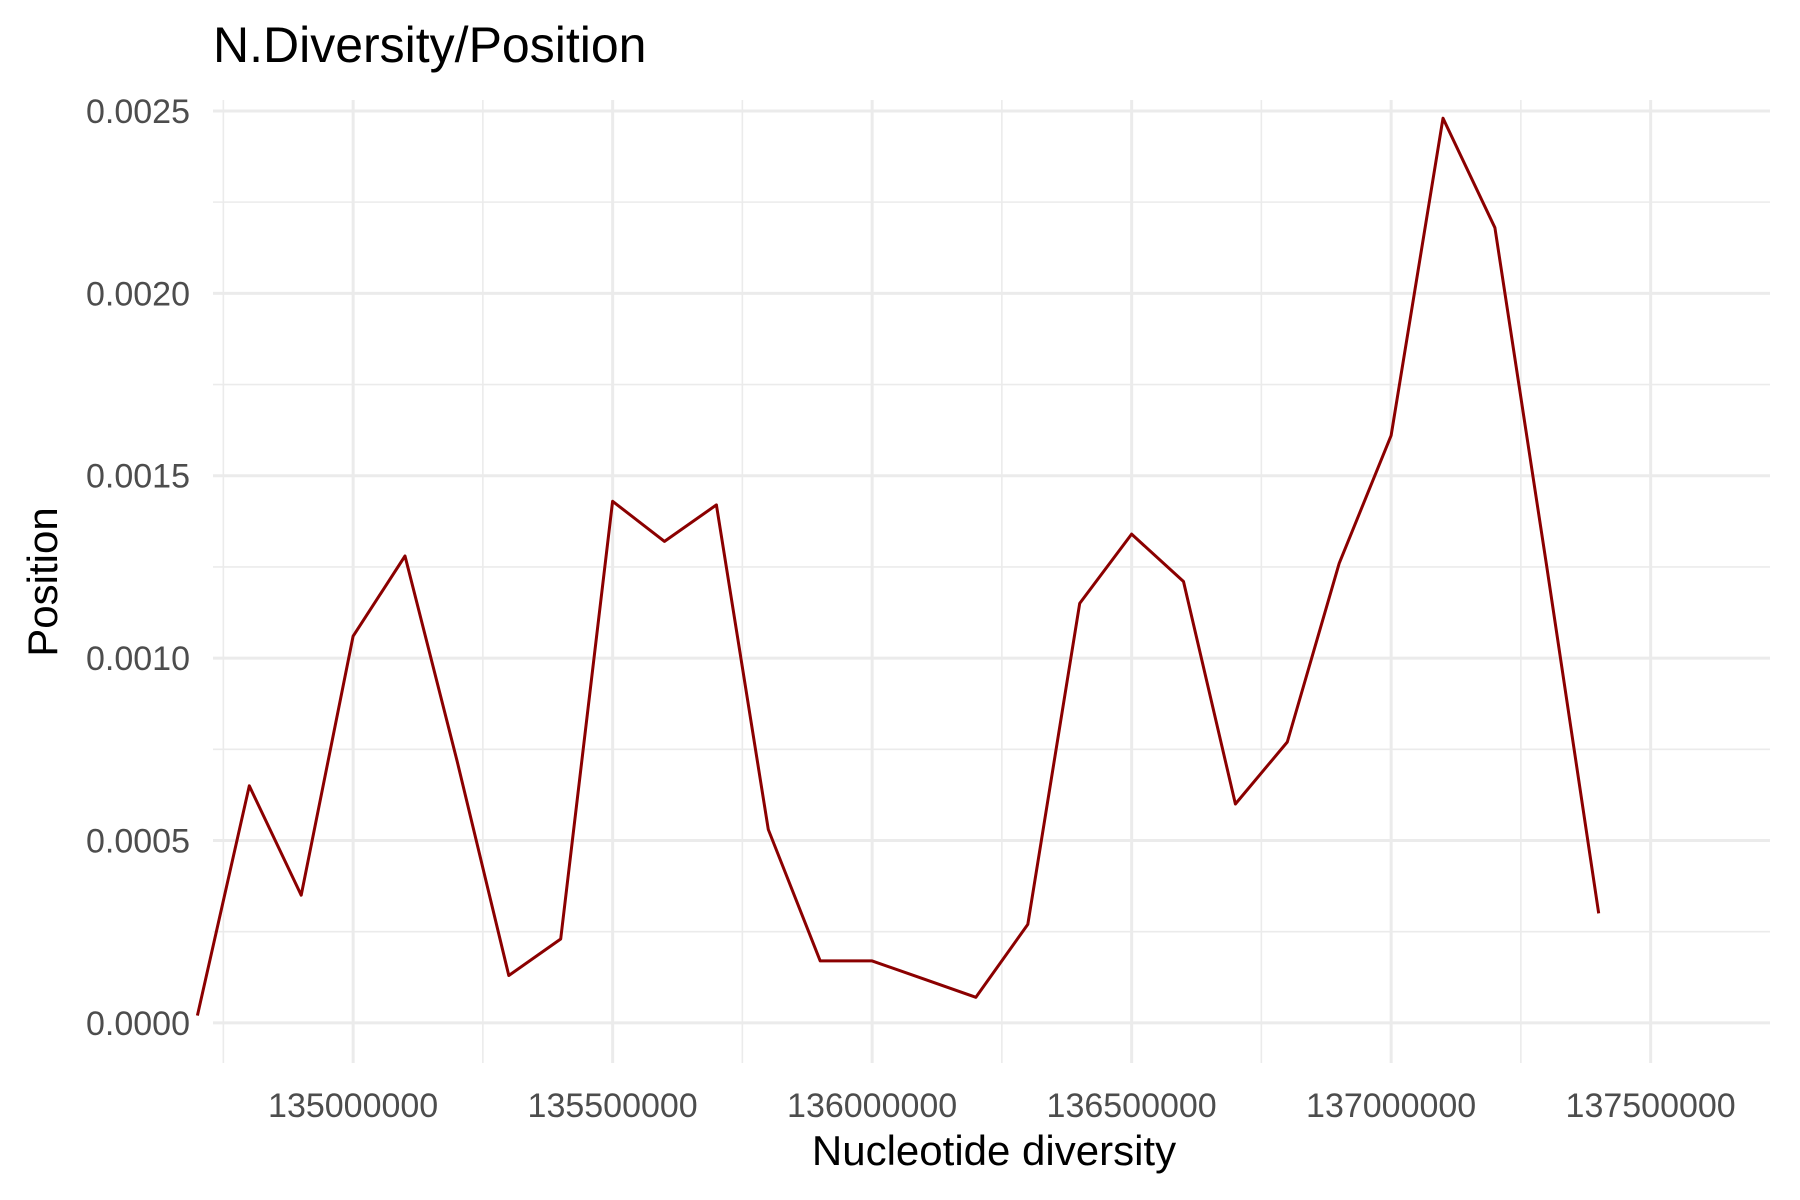 The width and height of the screenshot is (1800, 1200). What do you see at coordinates (42, 581) in the screenshot?
I see `y-axis-title: Position` at bounding box center [42, 581].